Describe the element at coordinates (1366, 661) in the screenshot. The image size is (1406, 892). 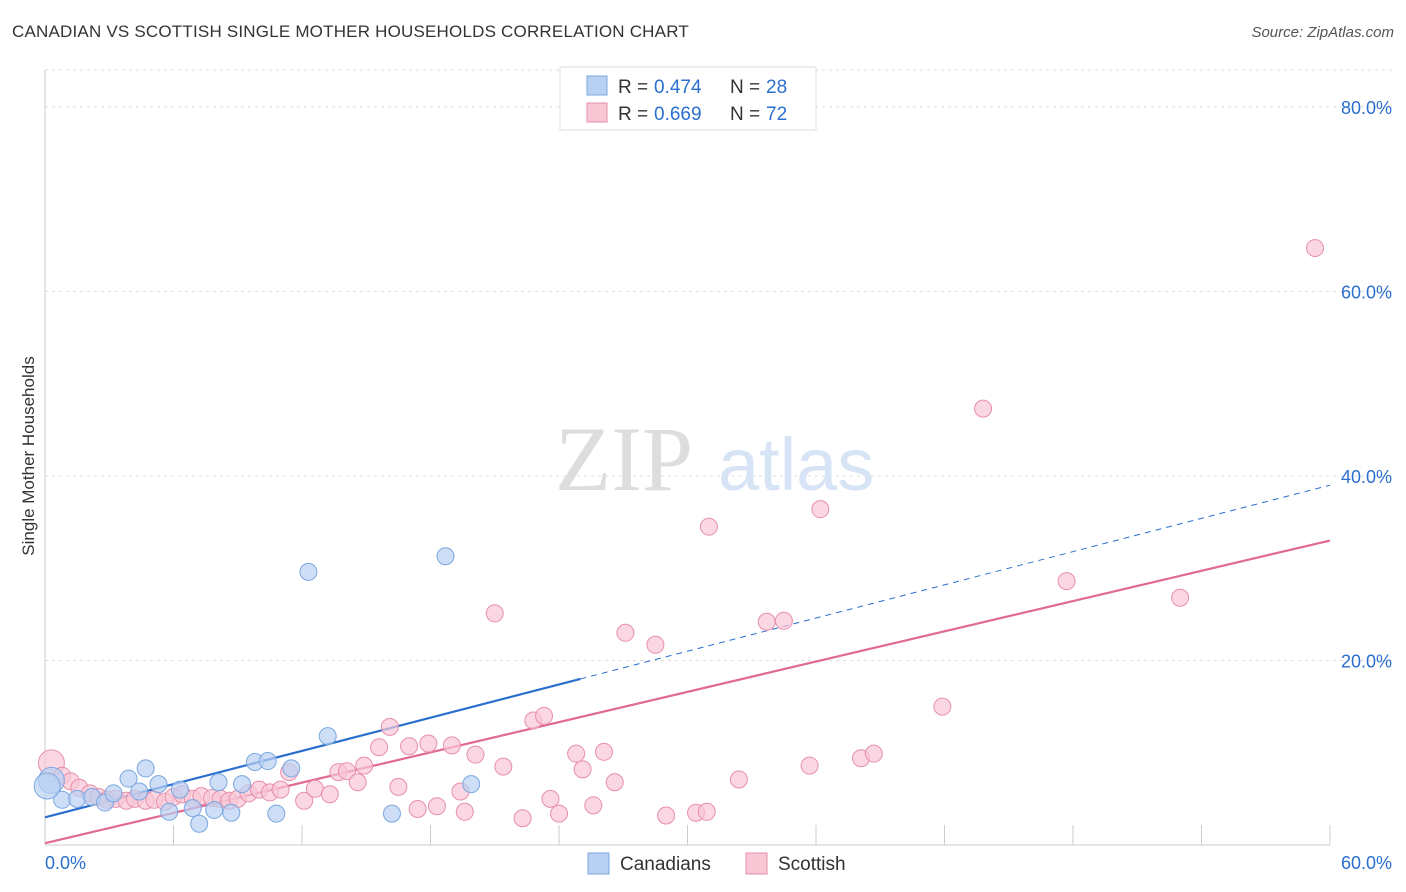
I see `y-tick-label-0: 20.0%` at that location.